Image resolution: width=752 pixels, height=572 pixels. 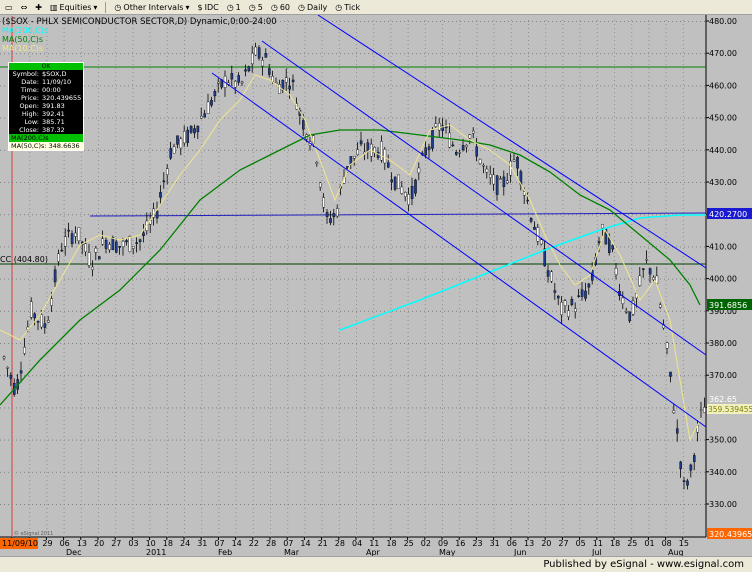 I want to click on price-tag-upper, so click(x=729, y=213).